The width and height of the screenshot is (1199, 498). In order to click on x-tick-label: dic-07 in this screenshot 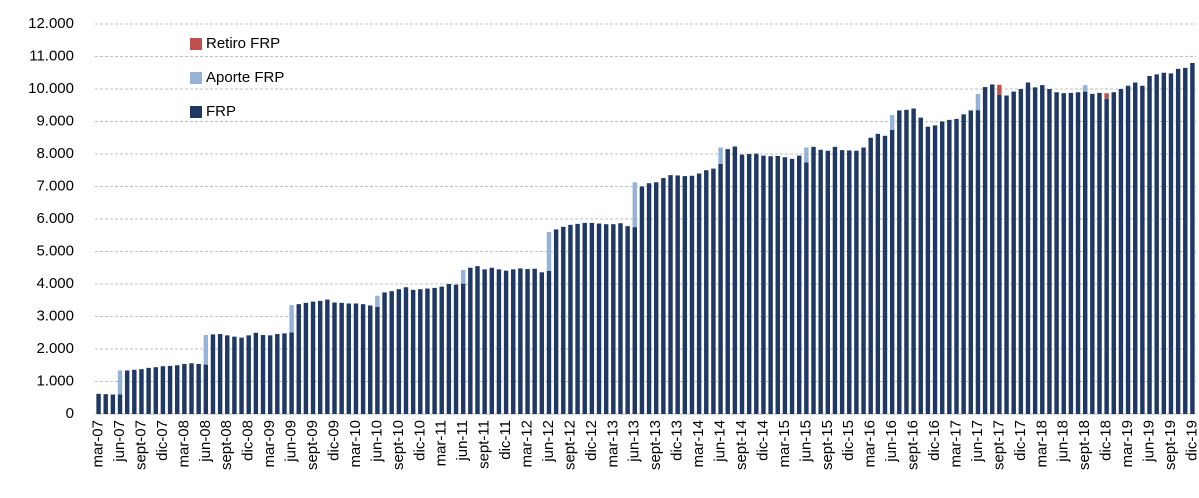, I will do `click(162, 440)`.